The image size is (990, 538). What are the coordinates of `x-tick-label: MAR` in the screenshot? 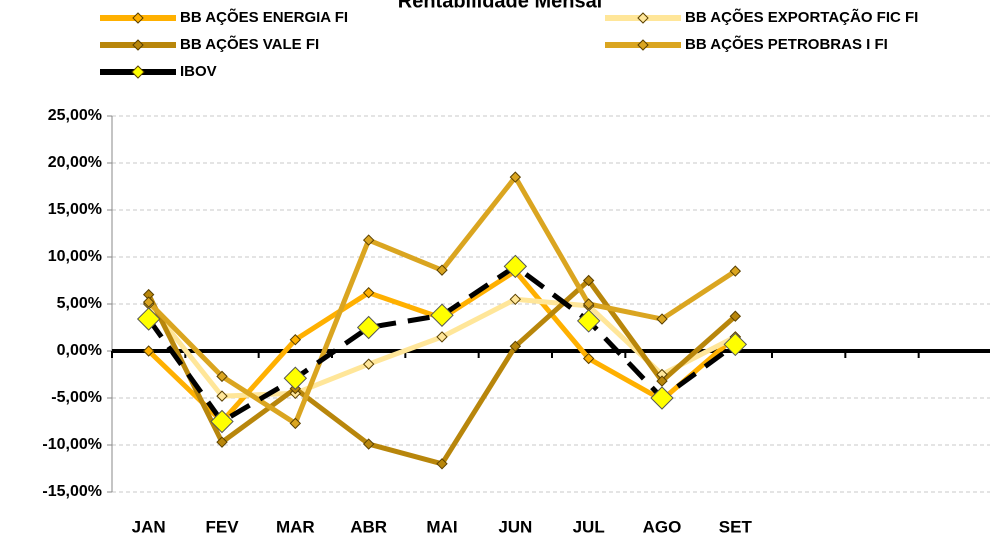 It's located at (295, 526).